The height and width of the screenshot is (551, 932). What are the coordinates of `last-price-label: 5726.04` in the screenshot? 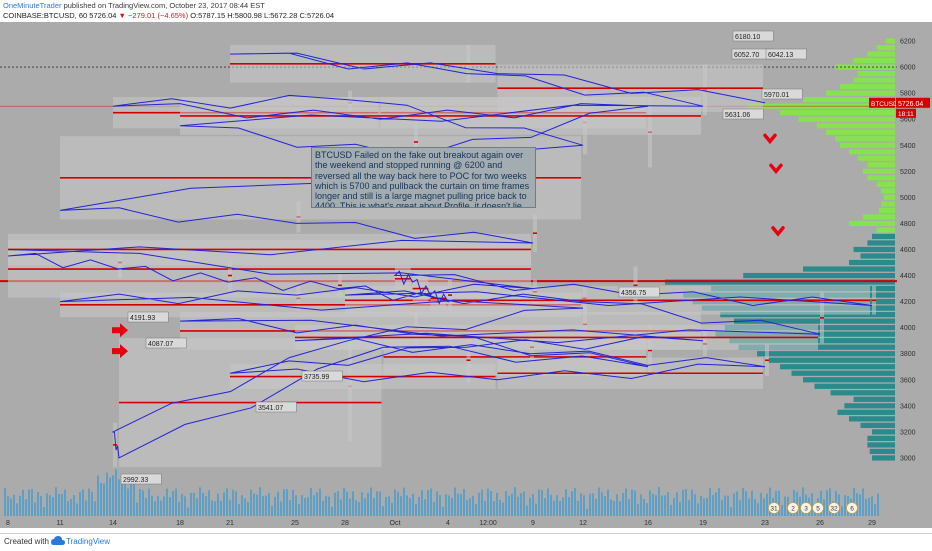 It's located at (910, 104).